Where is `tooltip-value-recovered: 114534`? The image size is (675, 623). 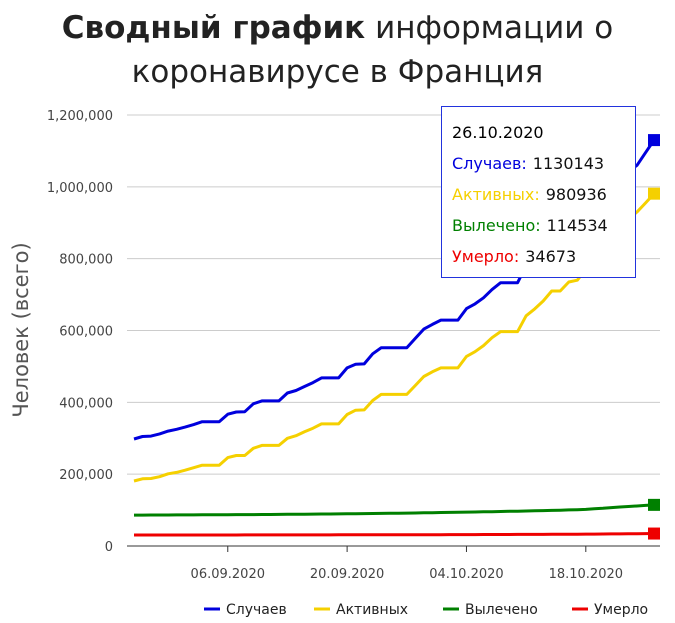
tooltip-value-recovered: 114534 is located at coordinates (577, 225).